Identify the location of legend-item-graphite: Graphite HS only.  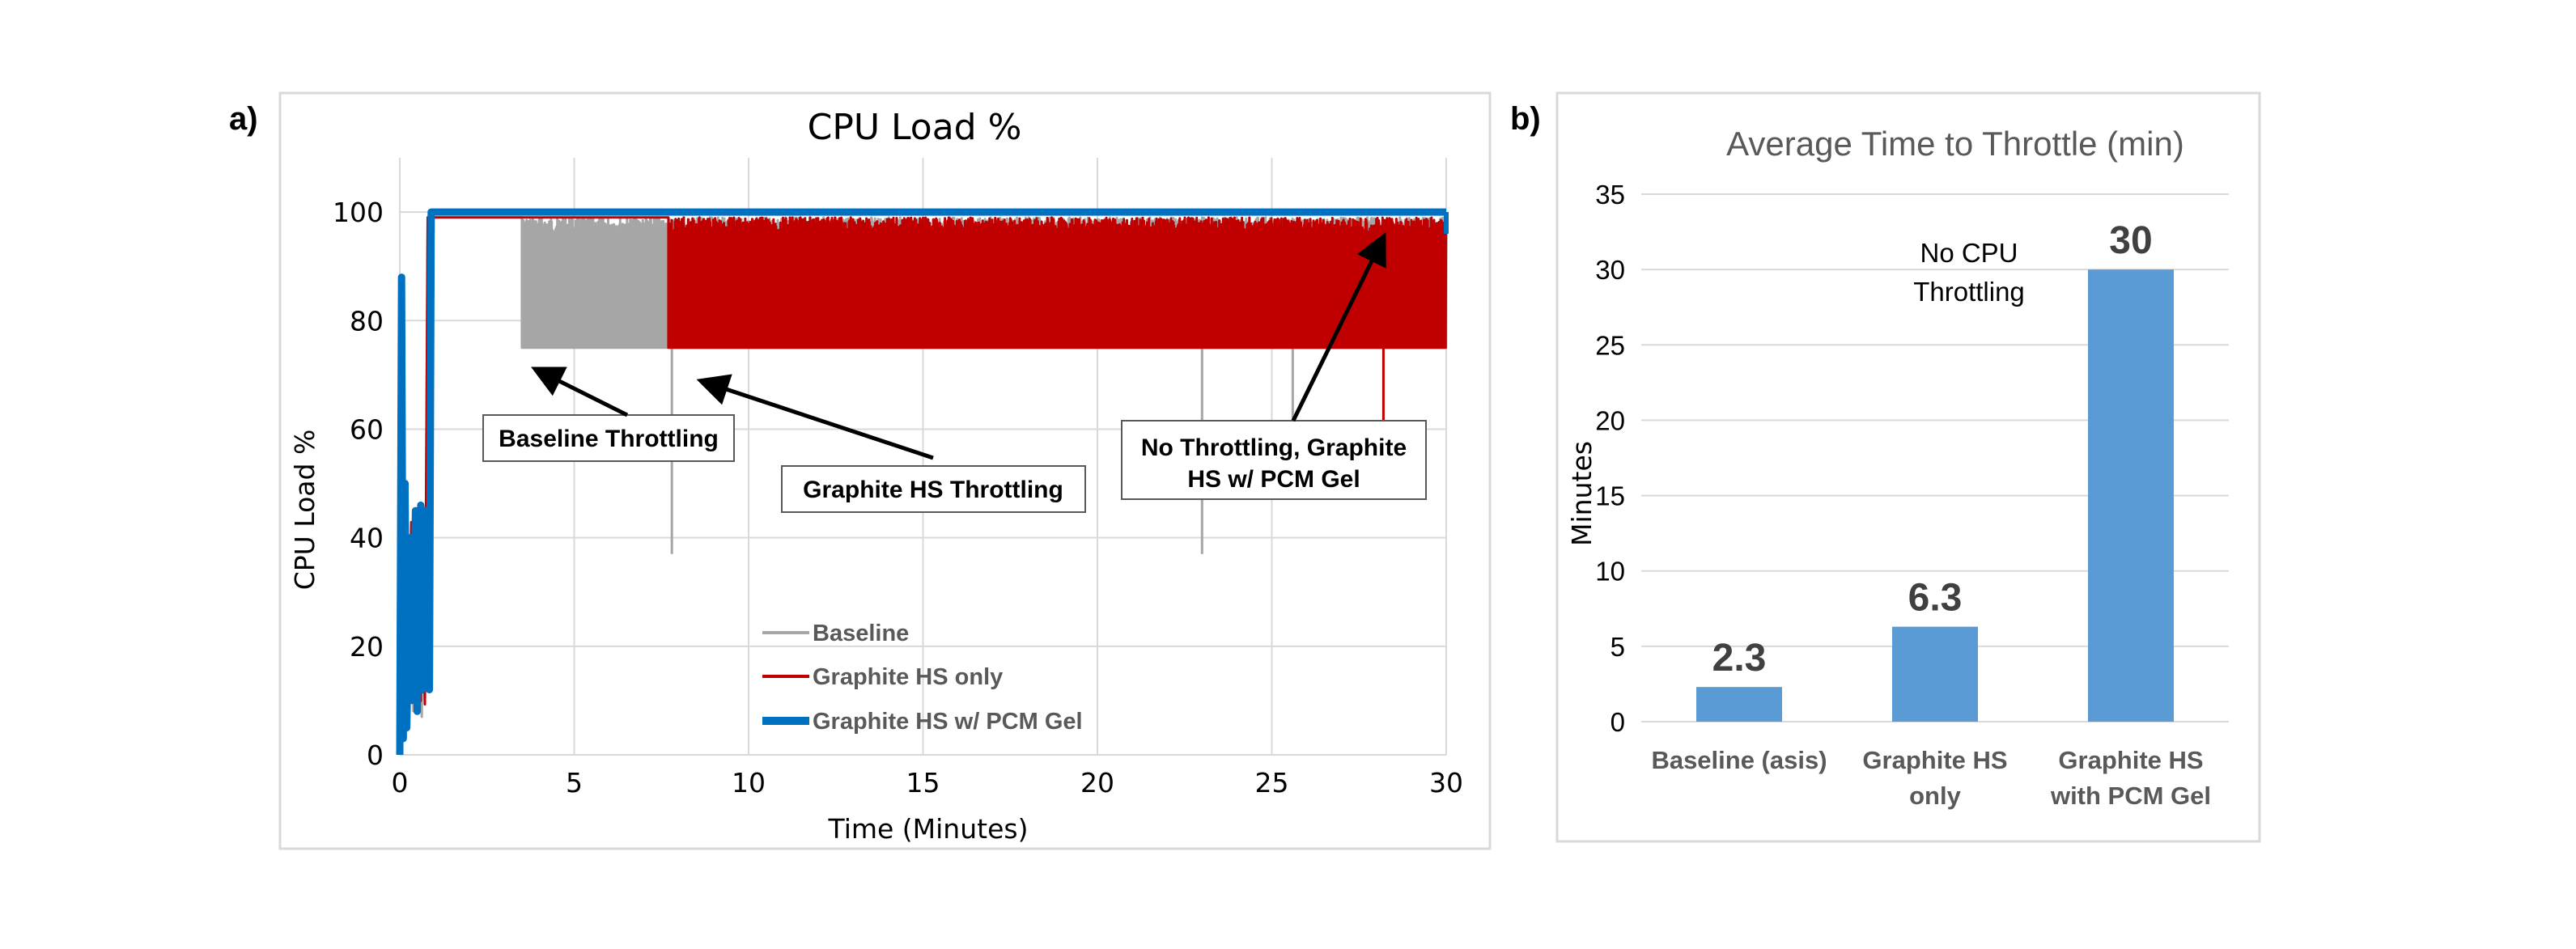
(882, 677).